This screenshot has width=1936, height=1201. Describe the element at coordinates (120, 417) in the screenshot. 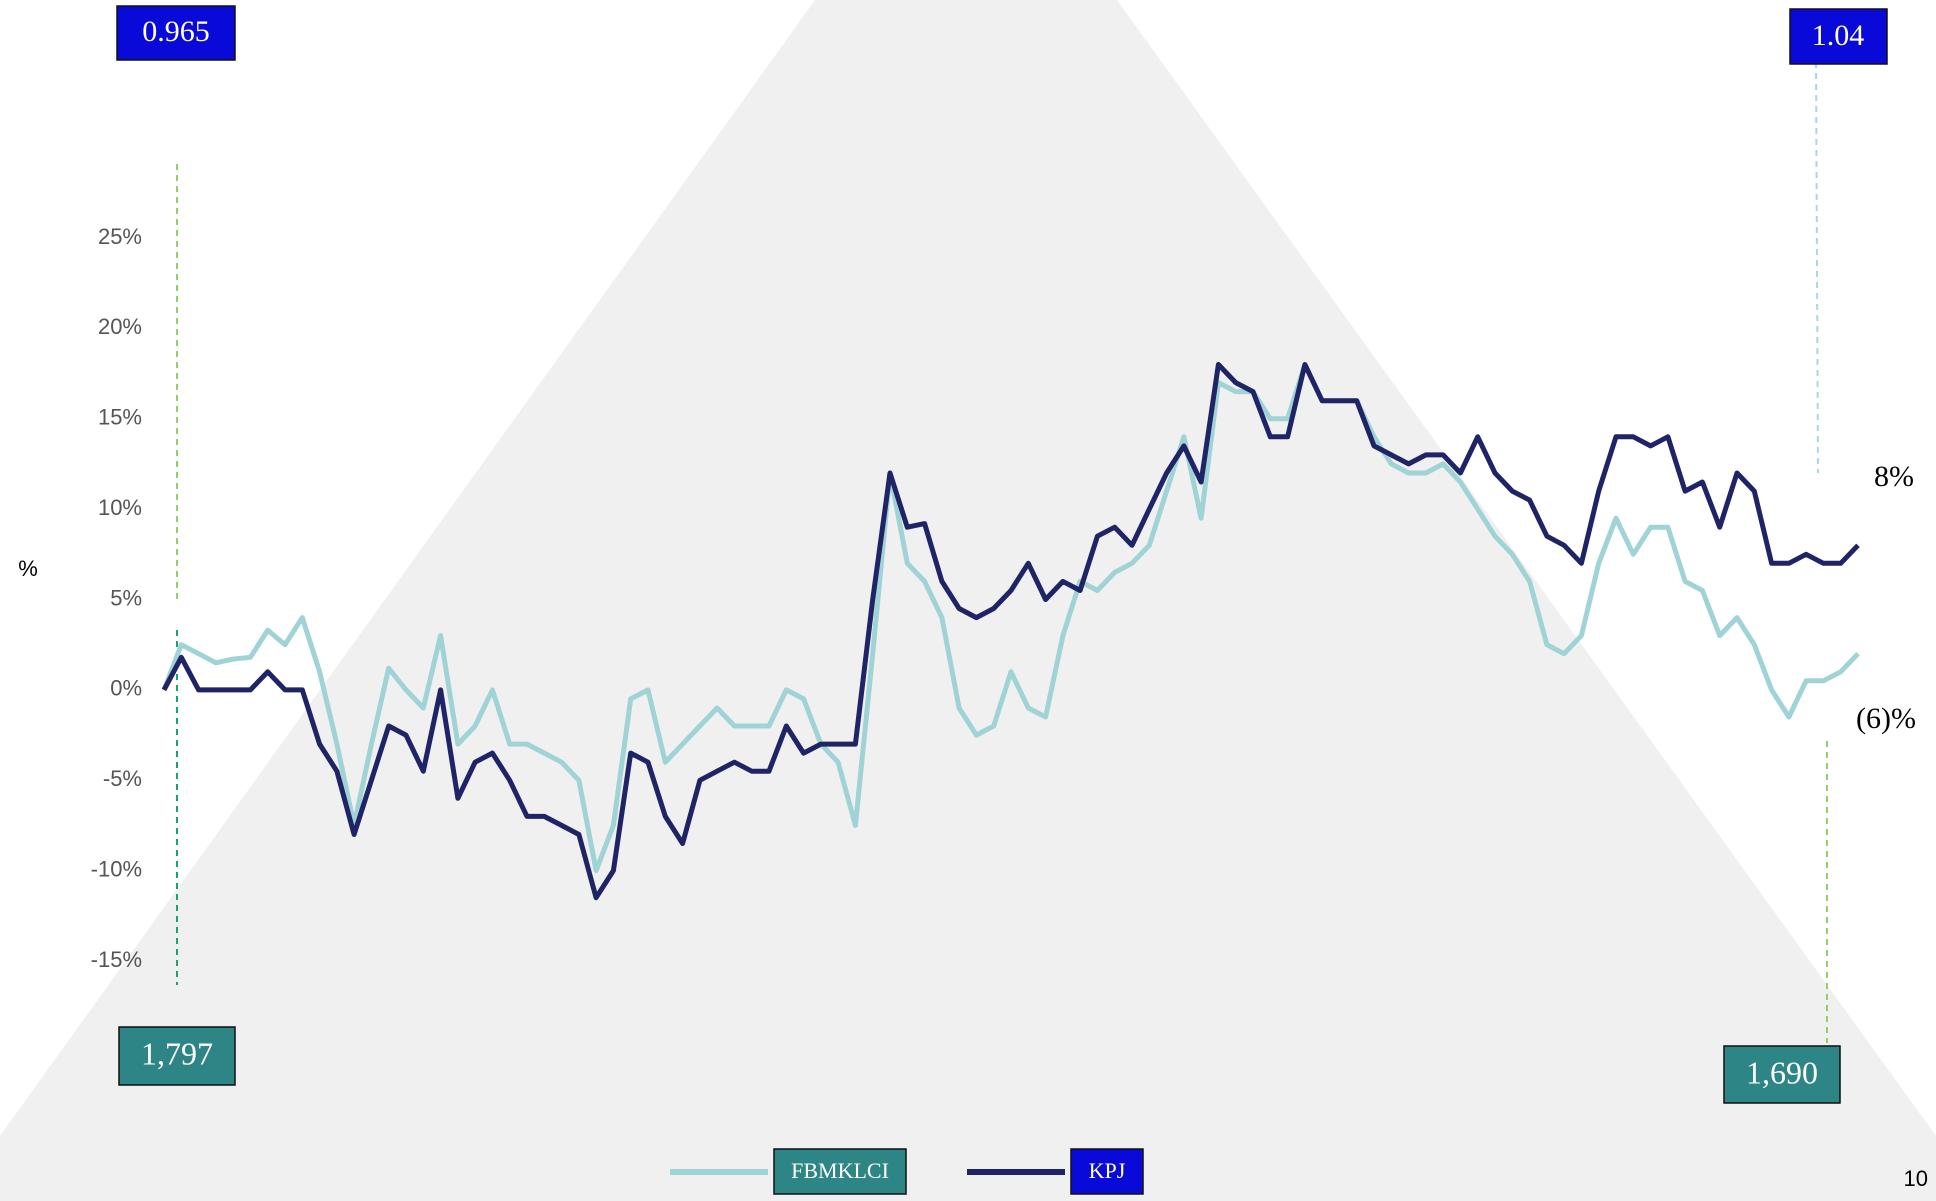

I see `y-tick-label: 15%` at that location.